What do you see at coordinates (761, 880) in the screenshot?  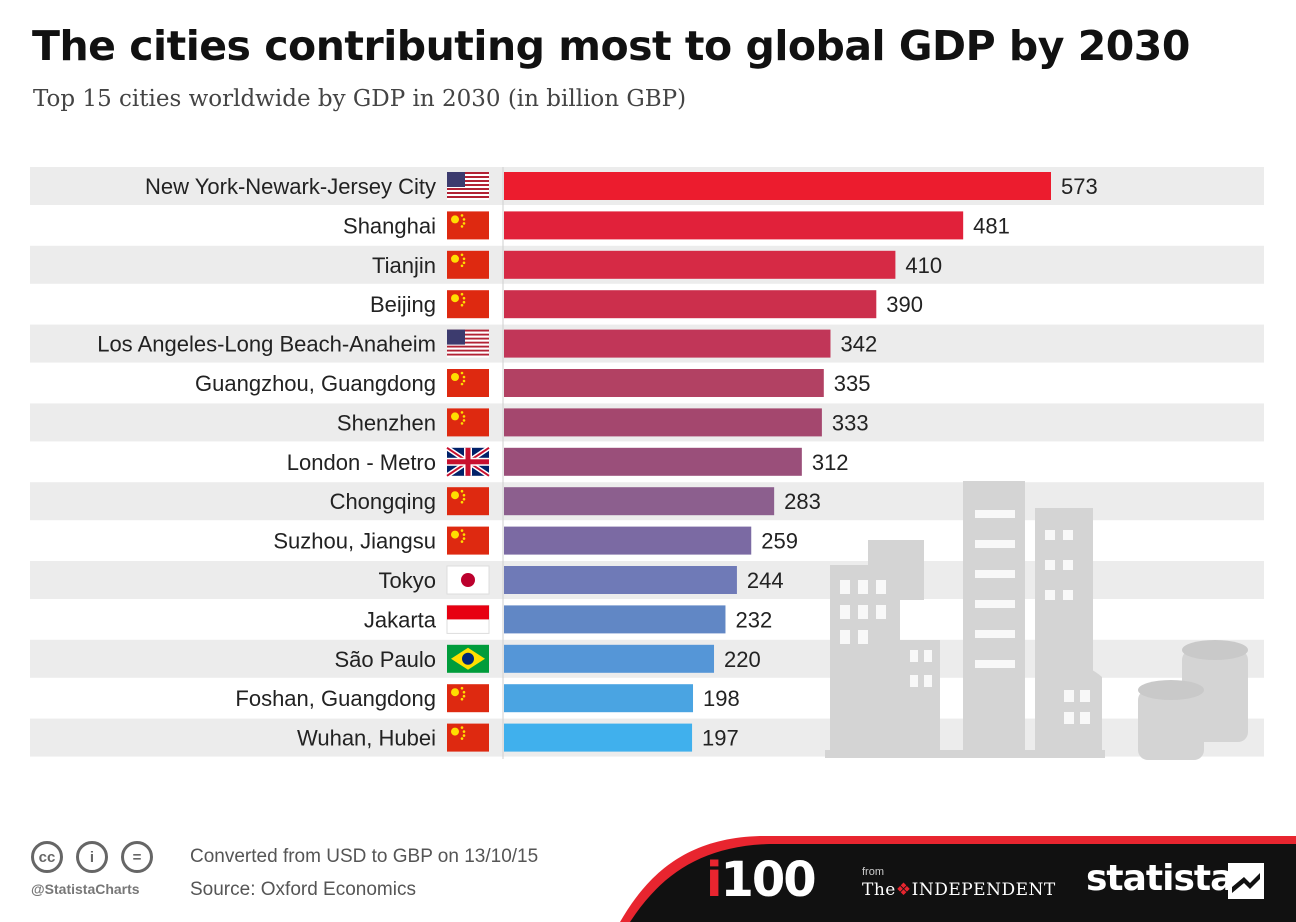 I see `i100-logo: i100` at bounding box center [761, 880].